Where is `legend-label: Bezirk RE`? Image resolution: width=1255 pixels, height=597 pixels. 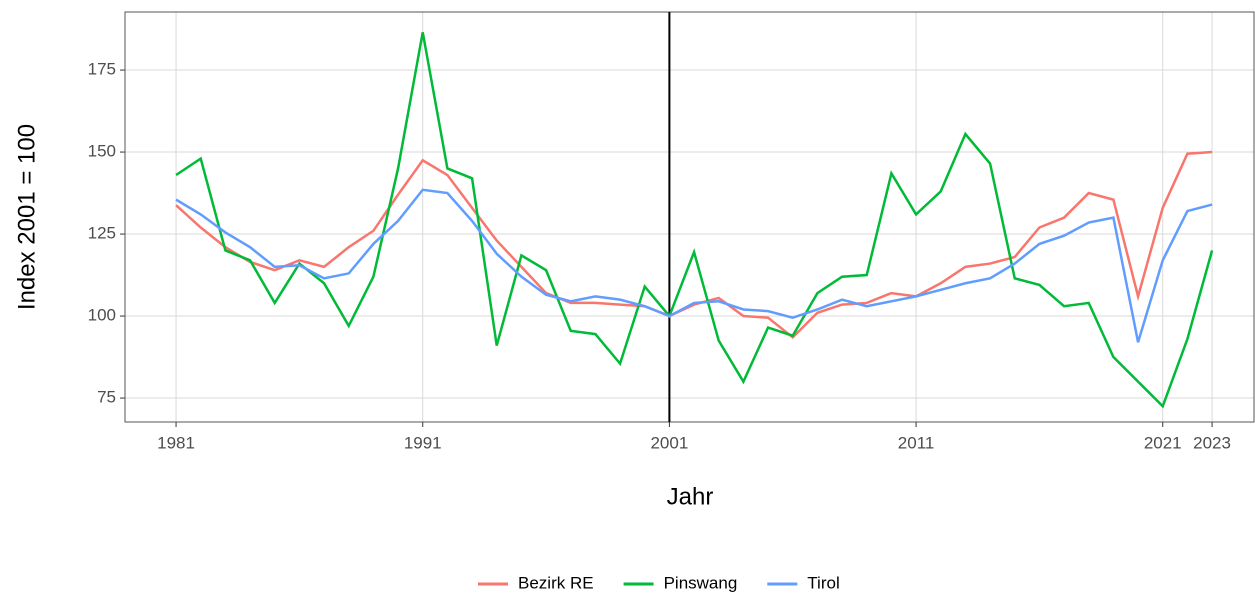 legend-label: Bezirk RE is located at coordinates (556, 582).